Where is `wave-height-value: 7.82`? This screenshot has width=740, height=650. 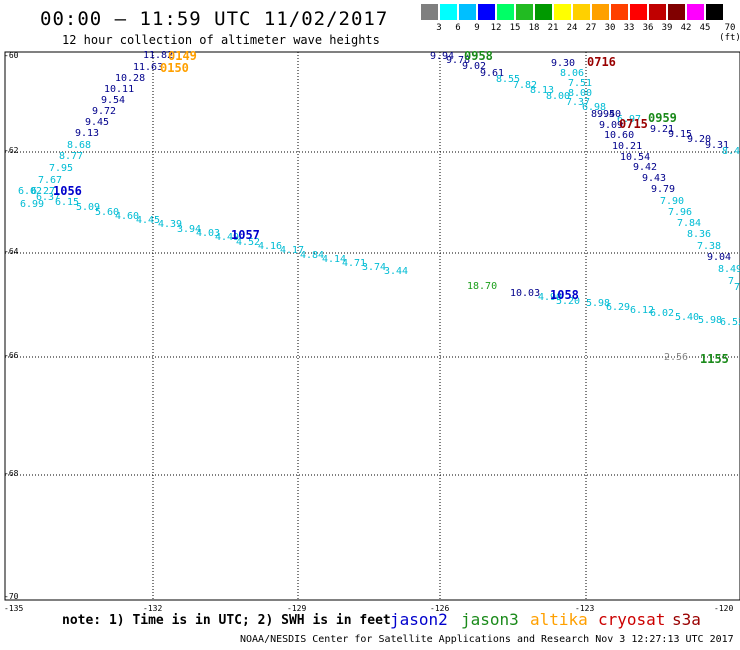
wave-height-value: 7.82 is located at coordinates (525, 85).